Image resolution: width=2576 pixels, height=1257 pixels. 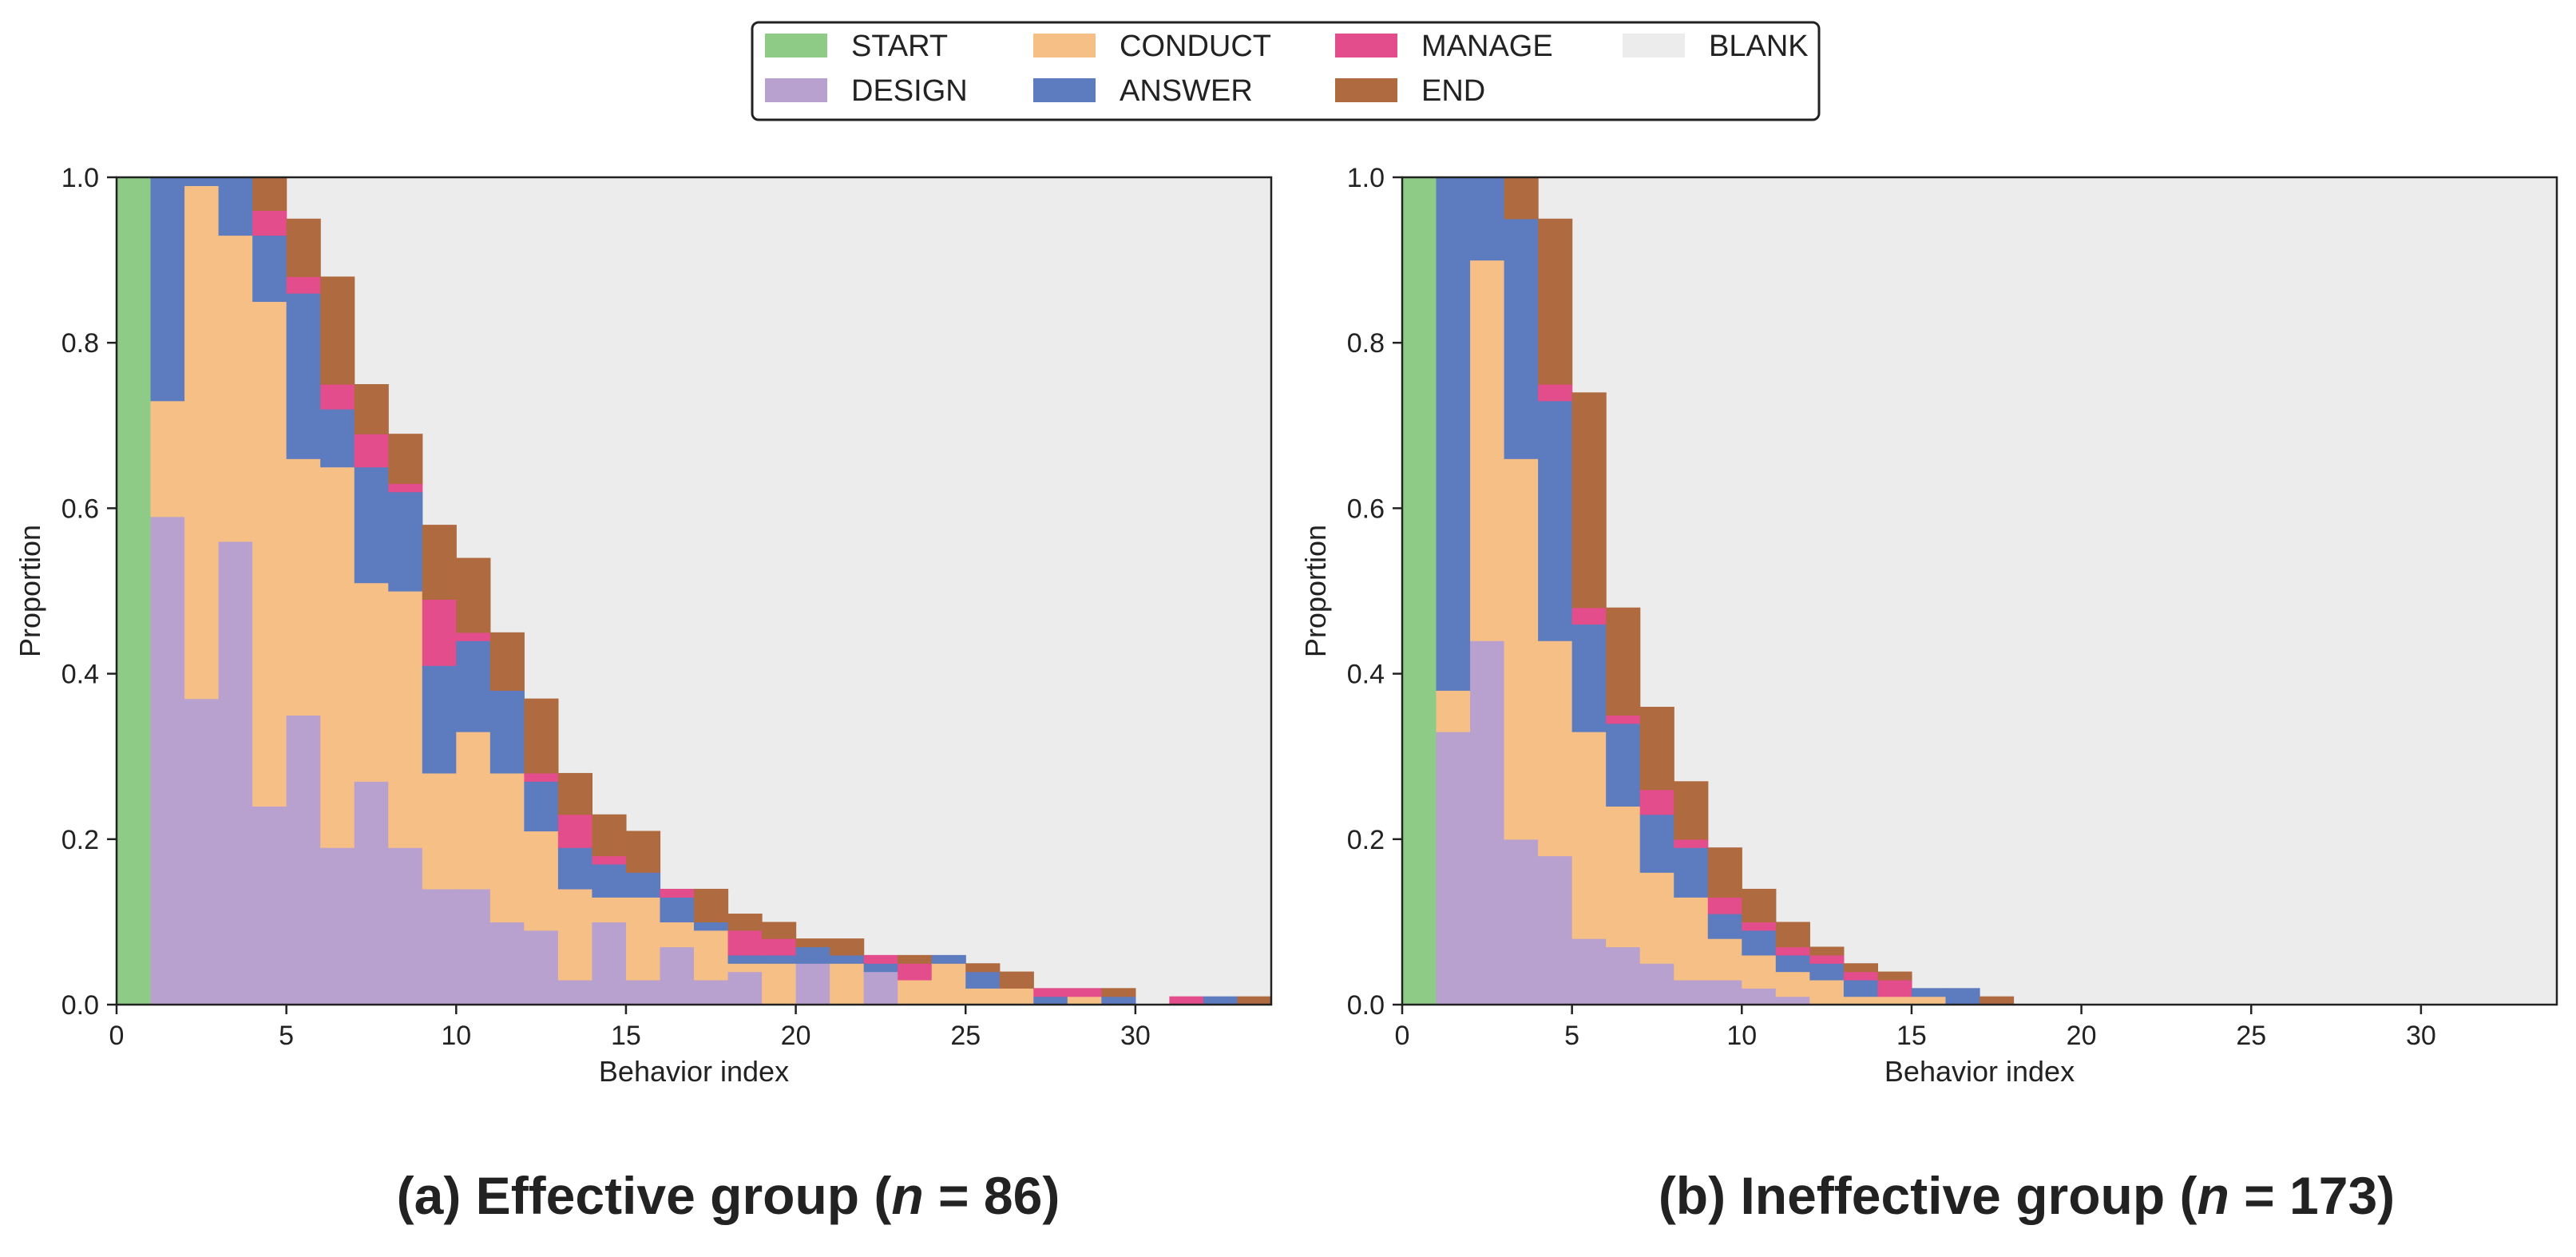 I want to click on segment-manage-x8, so click(x=405, y=488).